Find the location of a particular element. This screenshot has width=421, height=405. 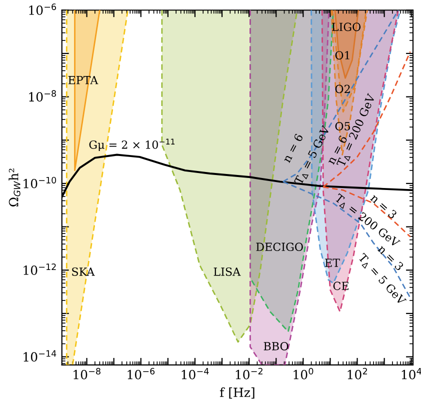

annotation: BBO is located at coordinates (276, 346).